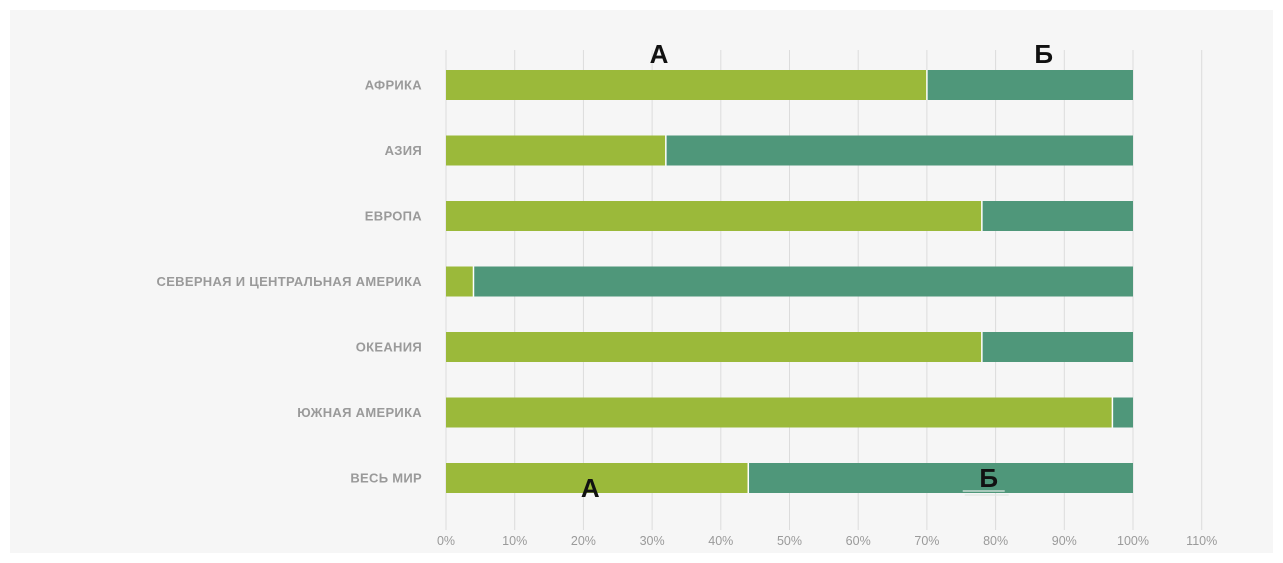 The height and width of the screenshot is (563, 1283). What do you see at coordinates (394, 85) in the screenshot?
I see `category-label: АФРИКА` at bounding box center [394, 85].